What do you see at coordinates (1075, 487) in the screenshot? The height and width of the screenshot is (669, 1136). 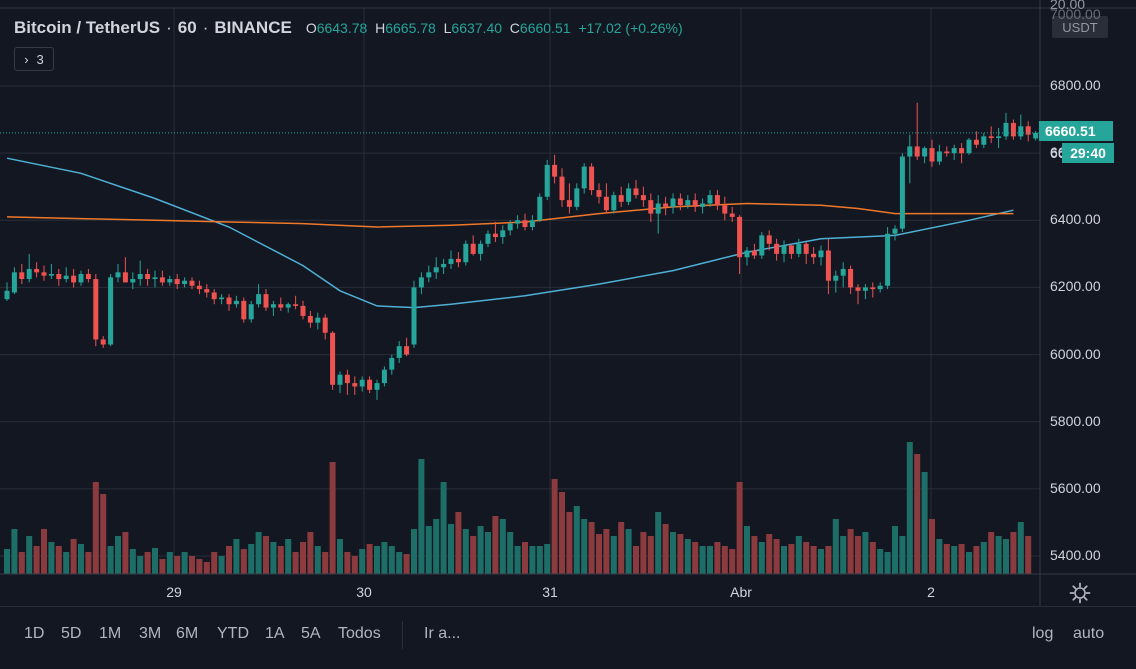 I see `price-axis-label: 5600.00` at bounding box center [1075, 487].